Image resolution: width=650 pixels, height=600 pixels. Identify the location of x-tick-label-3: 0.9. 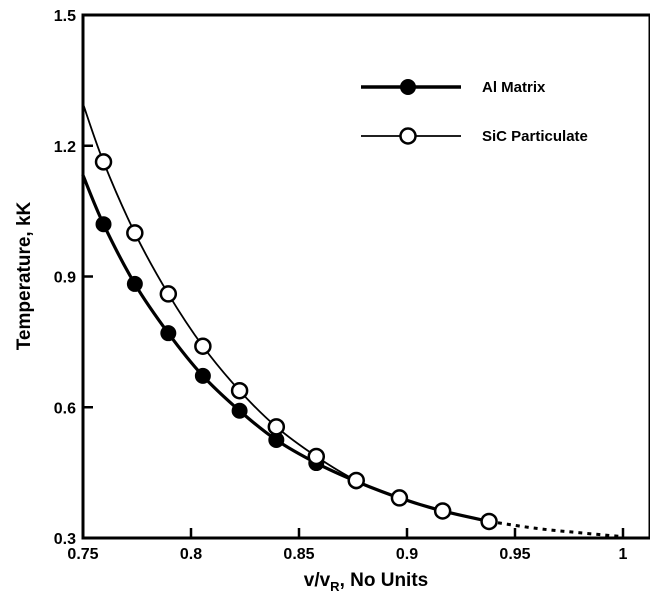
(407, 554).